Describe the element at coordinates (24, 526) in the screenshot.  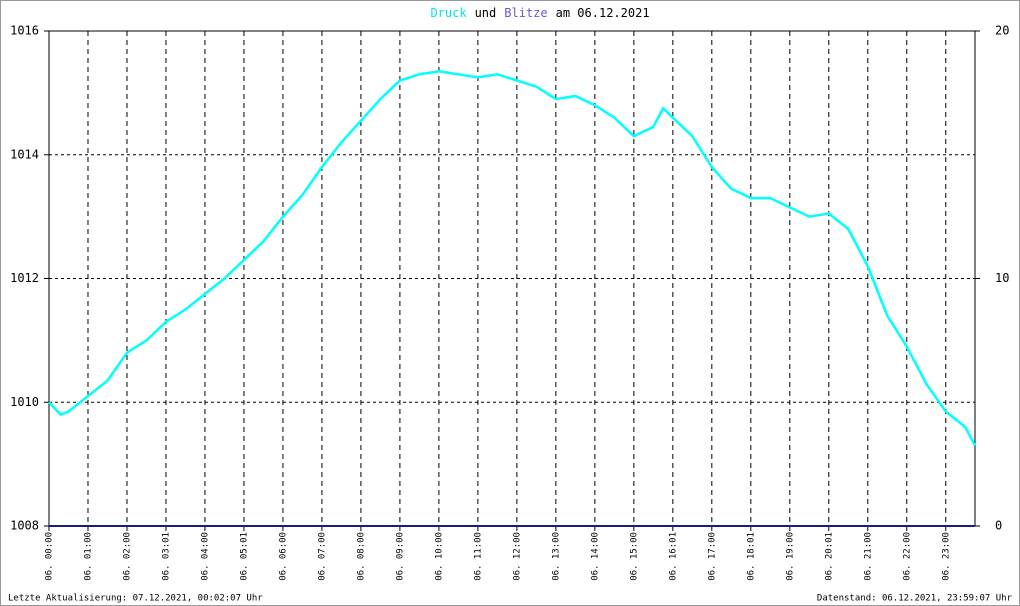
I see `y-tick-label: 1008` at that location.